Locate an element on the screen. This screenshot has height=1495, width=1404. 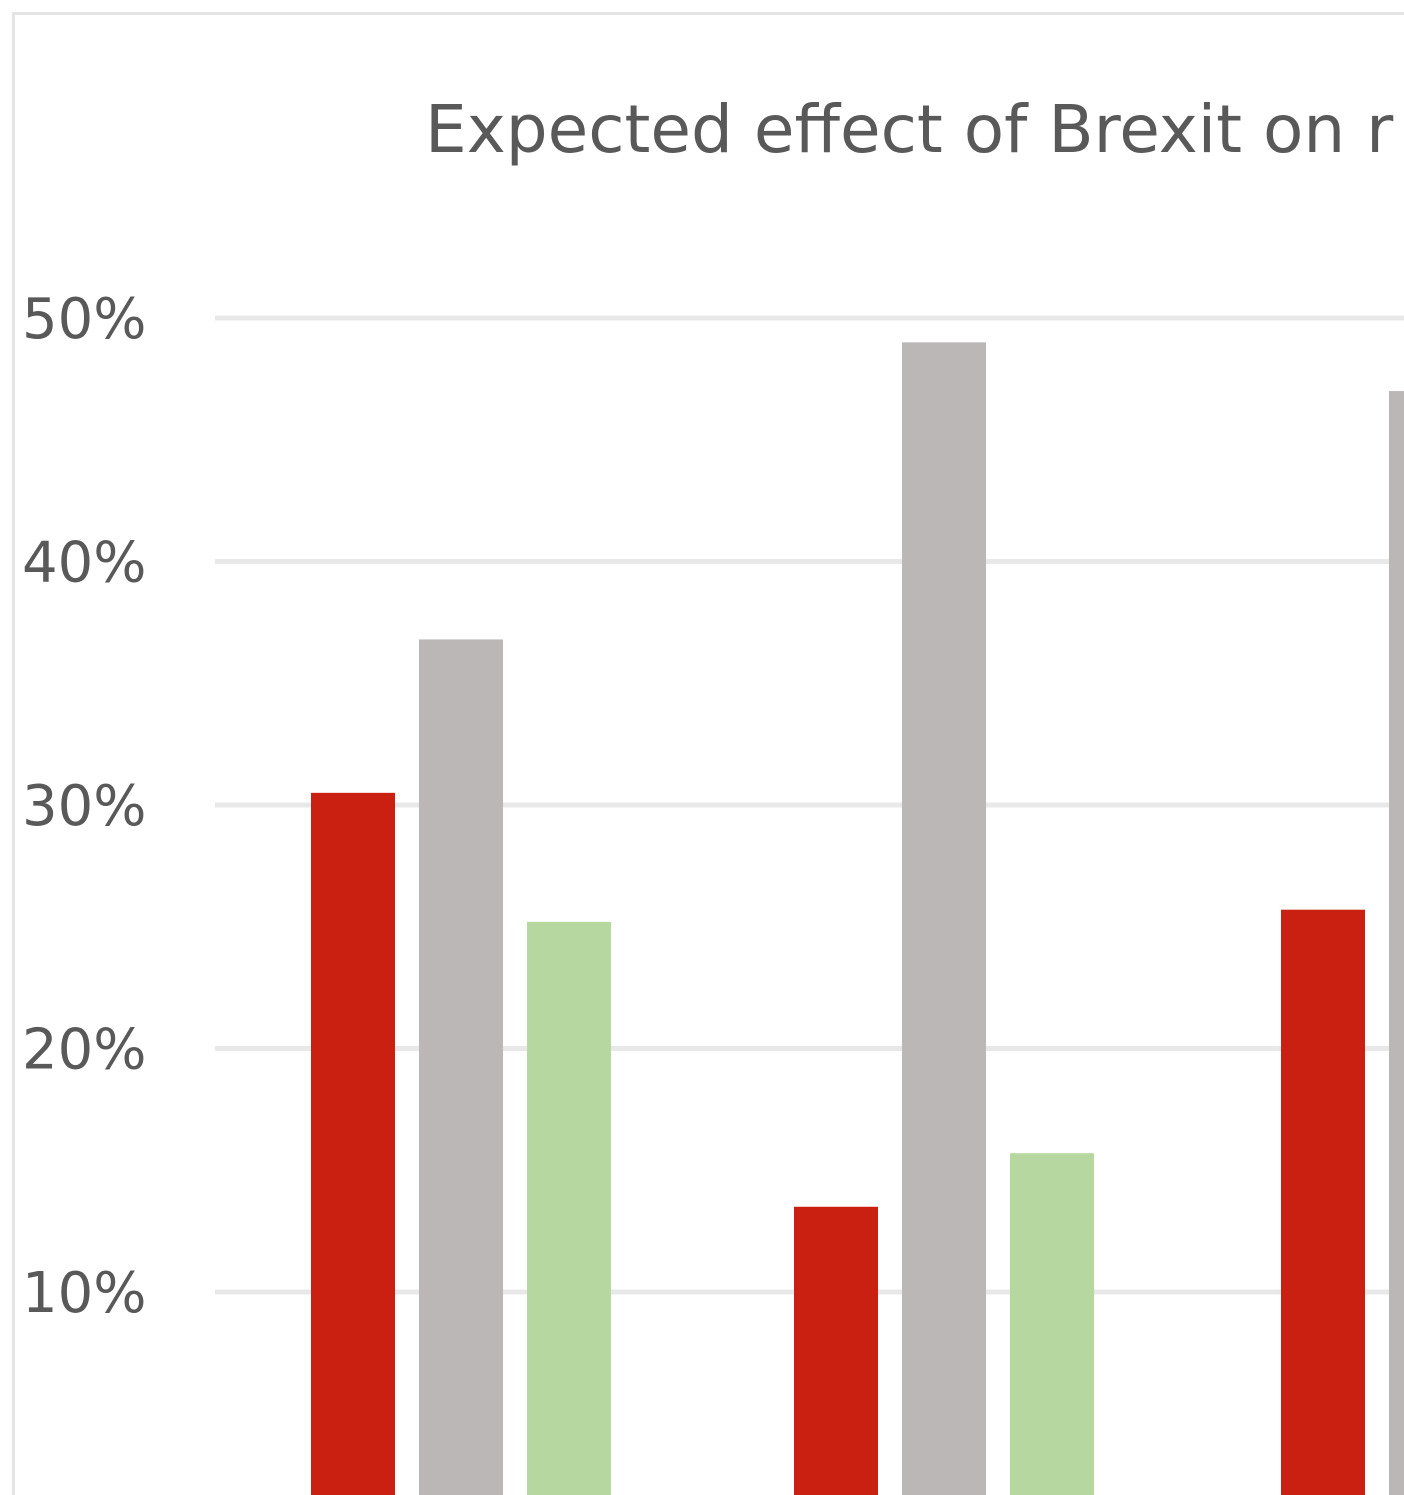
y-tick-label: 50% is located at coordinates (84, 319).